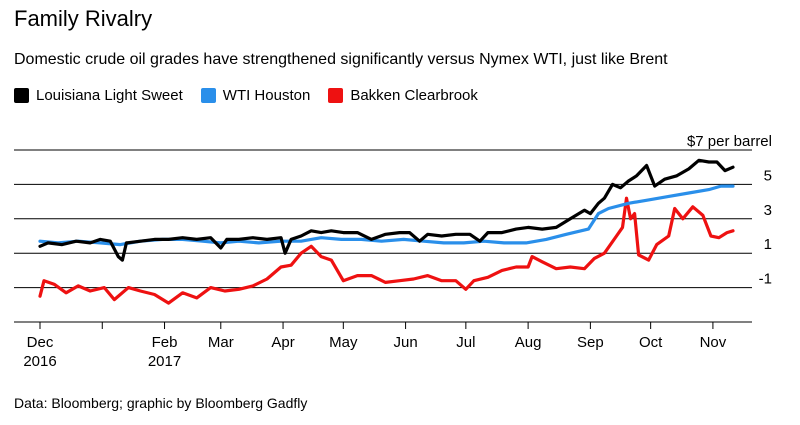 Image resolution: width=800 pixels, height=425 pixels. What do you see at coordinates (165, 342) in the screenshot?
I see `x-tick-label: Feb` at bounding box center [165, 342].